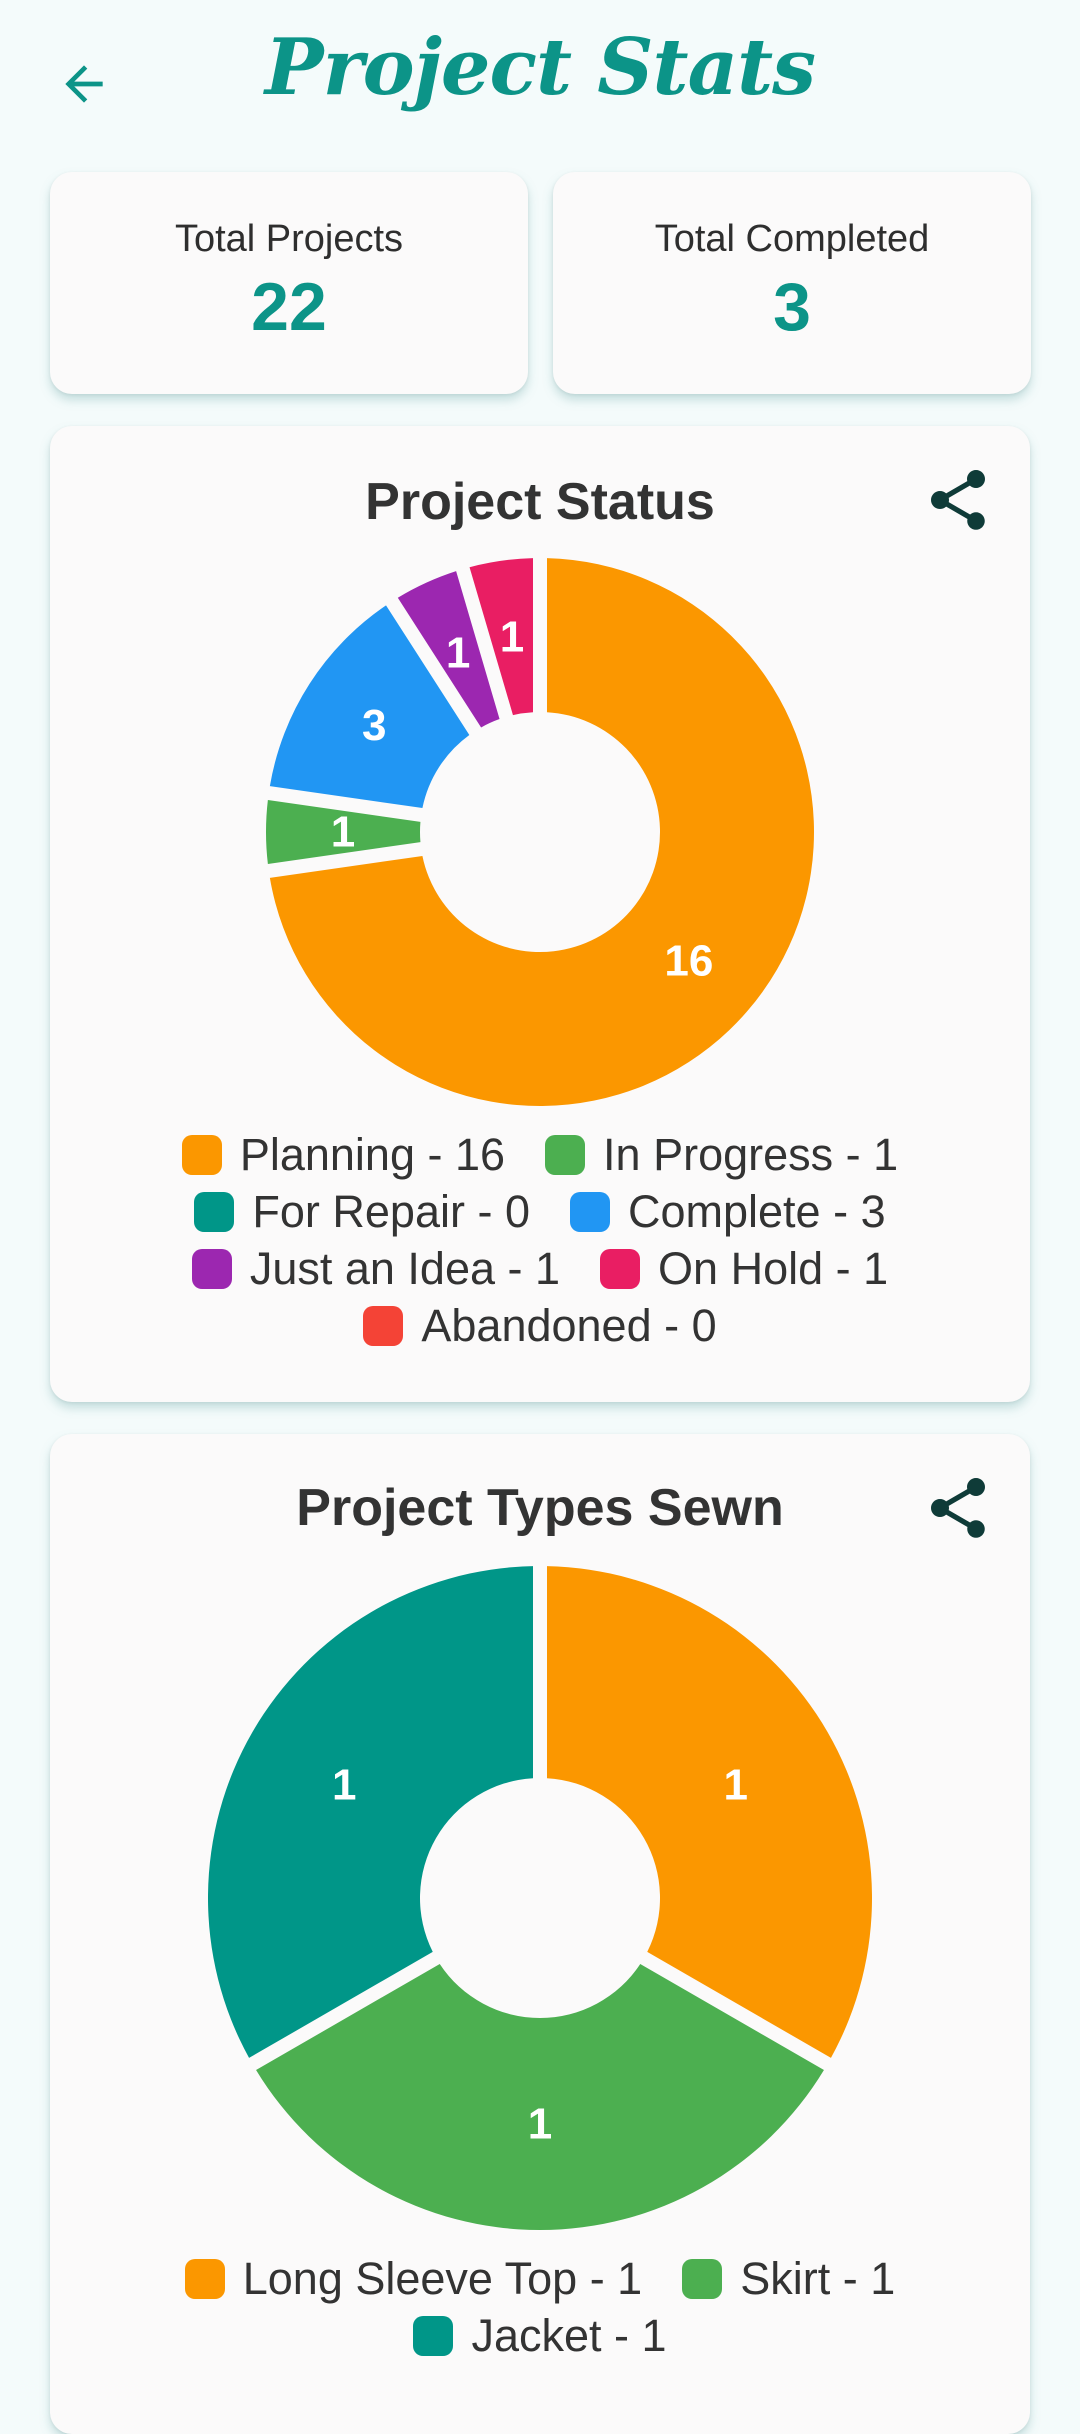 The image size is (1080, 2434). I want to click on slice-label-complete: 3, so click(374, 725).